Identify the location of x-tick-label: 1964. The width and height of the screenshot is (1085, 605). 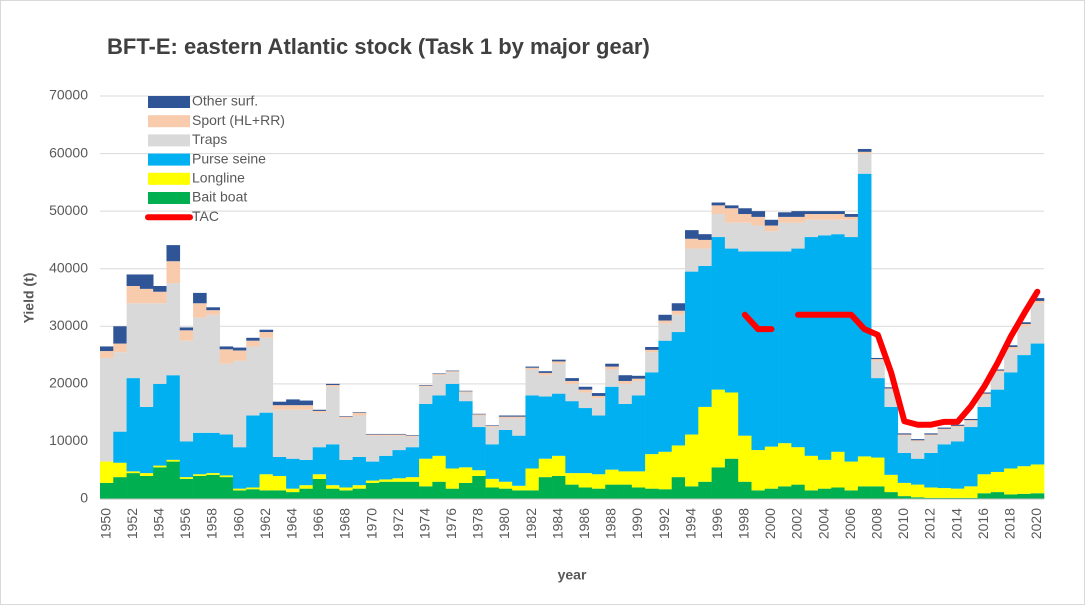
(291, 523).